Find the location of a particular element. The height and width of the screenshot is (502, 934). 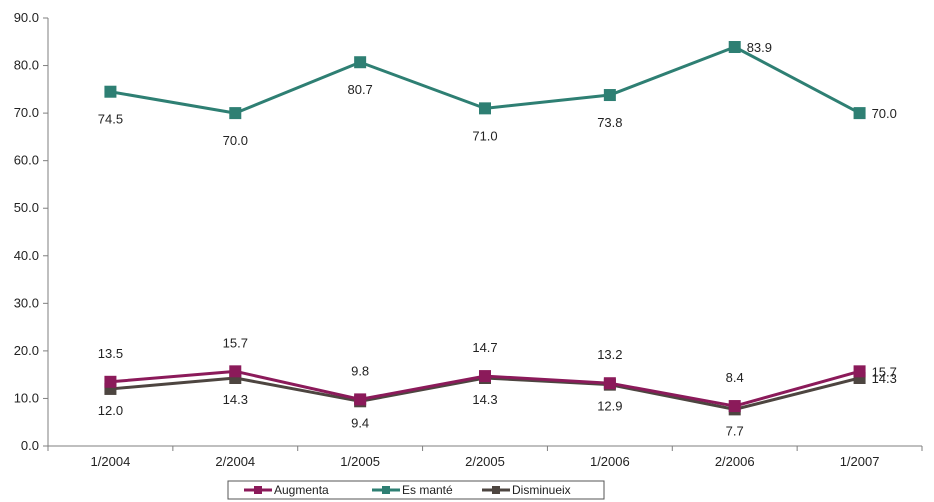

data-label: 7.7 is located at coordinates (735, 430).